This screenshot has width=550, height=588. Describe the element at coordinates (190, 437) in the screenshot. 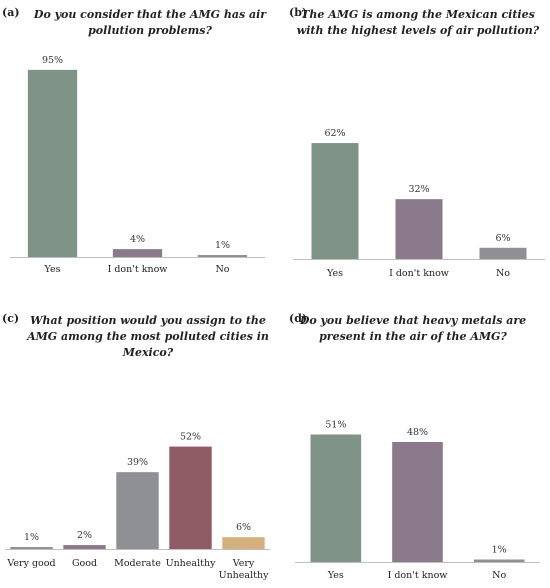

I see `bar-value-label: 52%` at that location.